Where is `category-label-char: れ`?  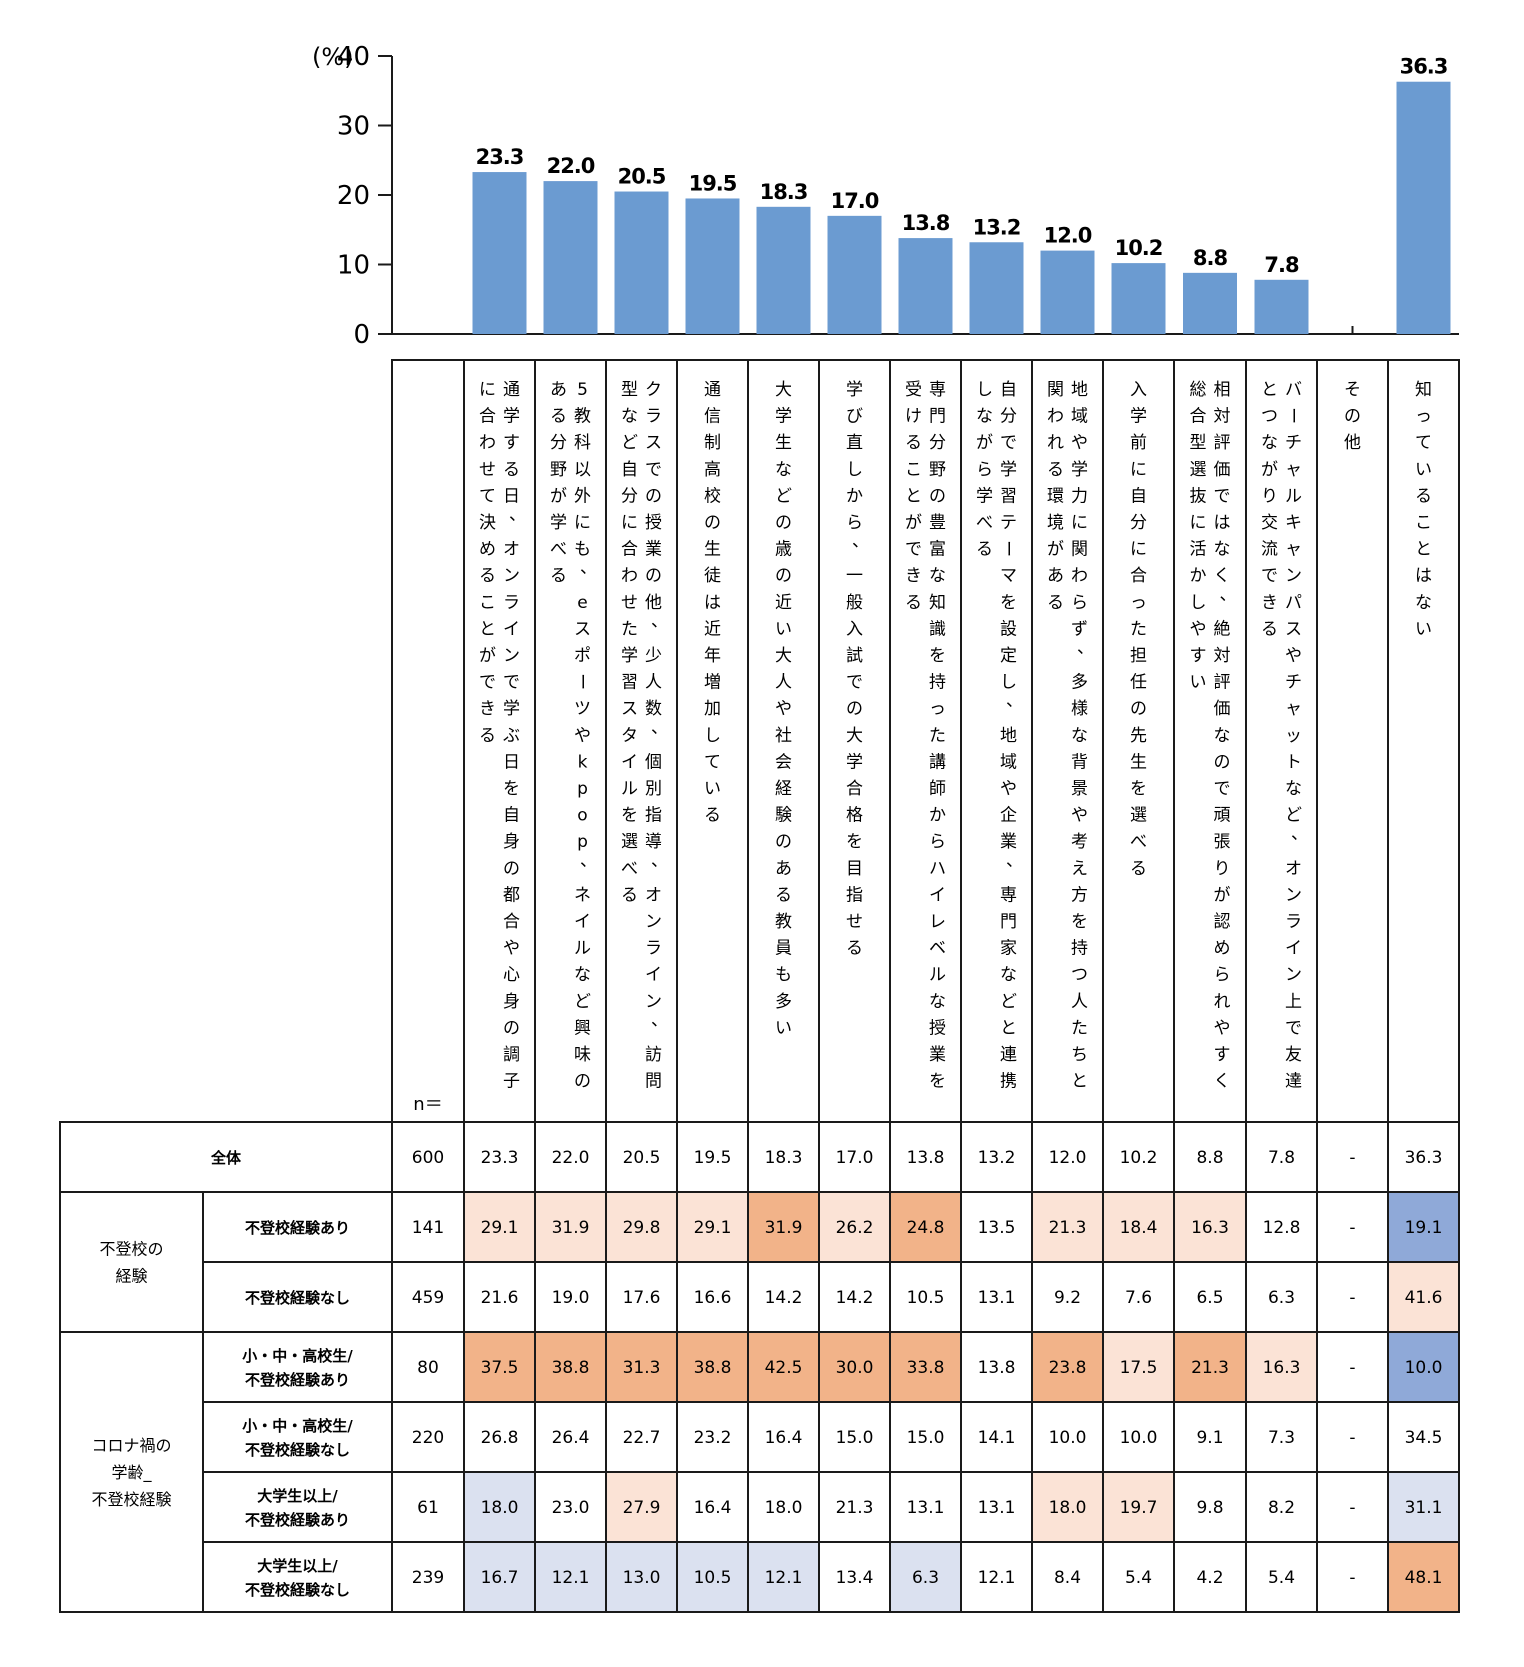 category-label-char: れ is located at coordinates (1055, 443).